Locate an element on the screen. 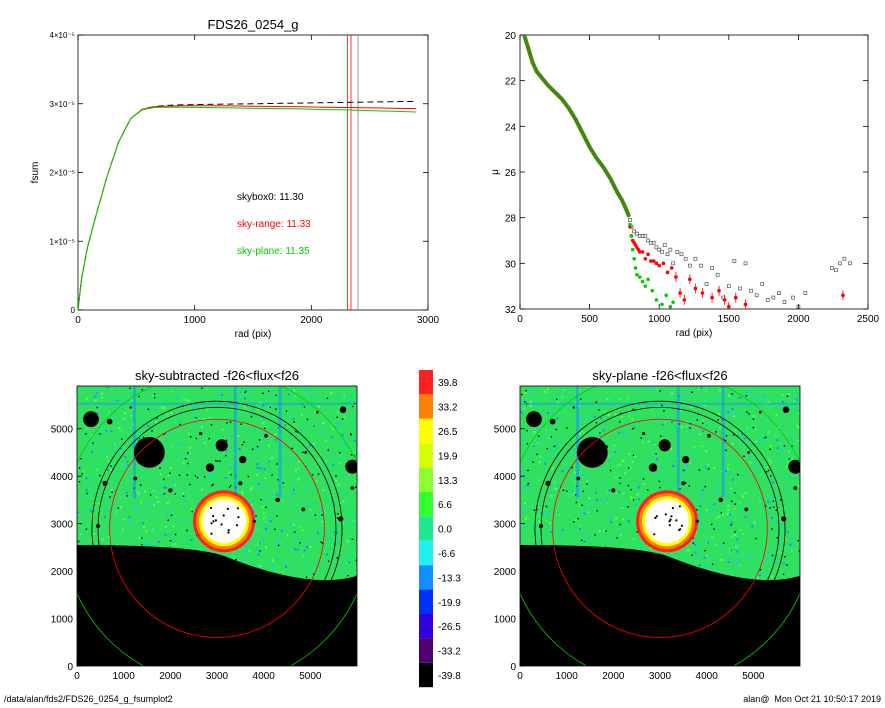  colorbar-label: 0.0 is located at coordinates (445, 530).